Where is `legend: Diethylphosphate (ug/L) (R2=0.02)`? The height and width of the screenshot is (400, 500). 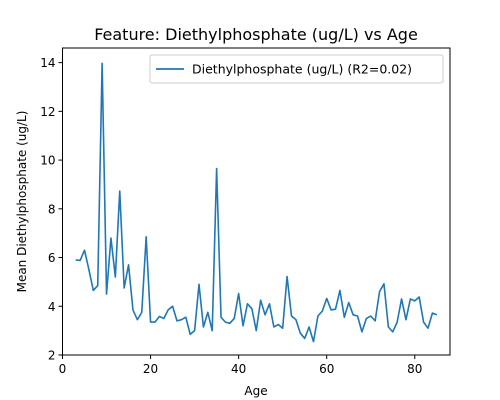 legend: Diethylphosphate (ug/L) (R2=0.02) is located at coordinates (296, 69).